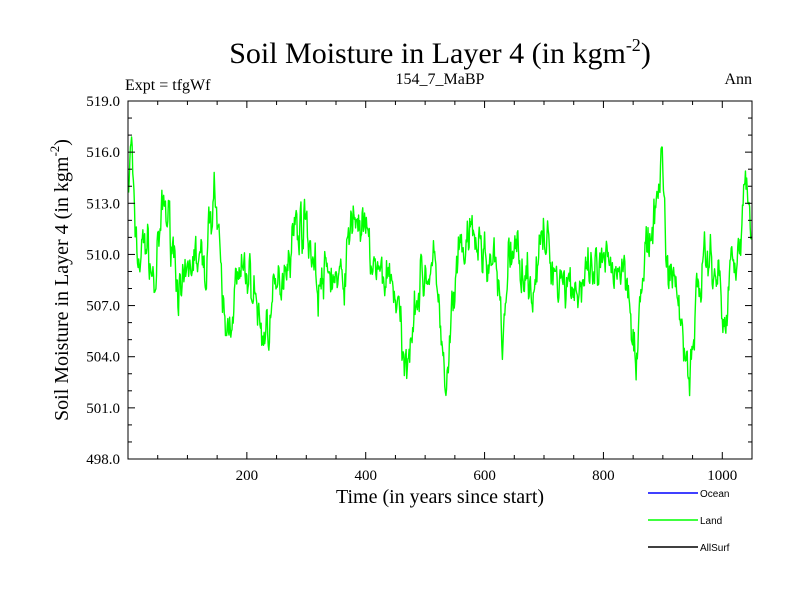 This screenshot has height=600, width=800. I want to click on y-axis-label-main: Soil Moisture in Layer 4 (in kgm, so click(62, 288).